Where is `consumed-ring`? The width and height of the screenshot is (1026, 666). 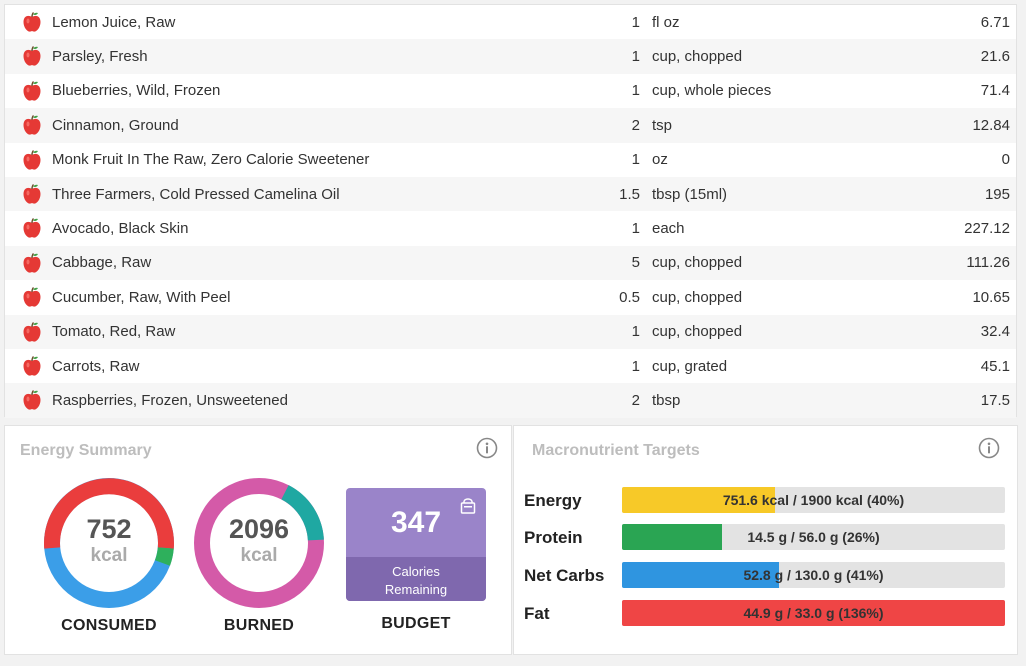 consumed-ring is located at coordinates (109, 543).